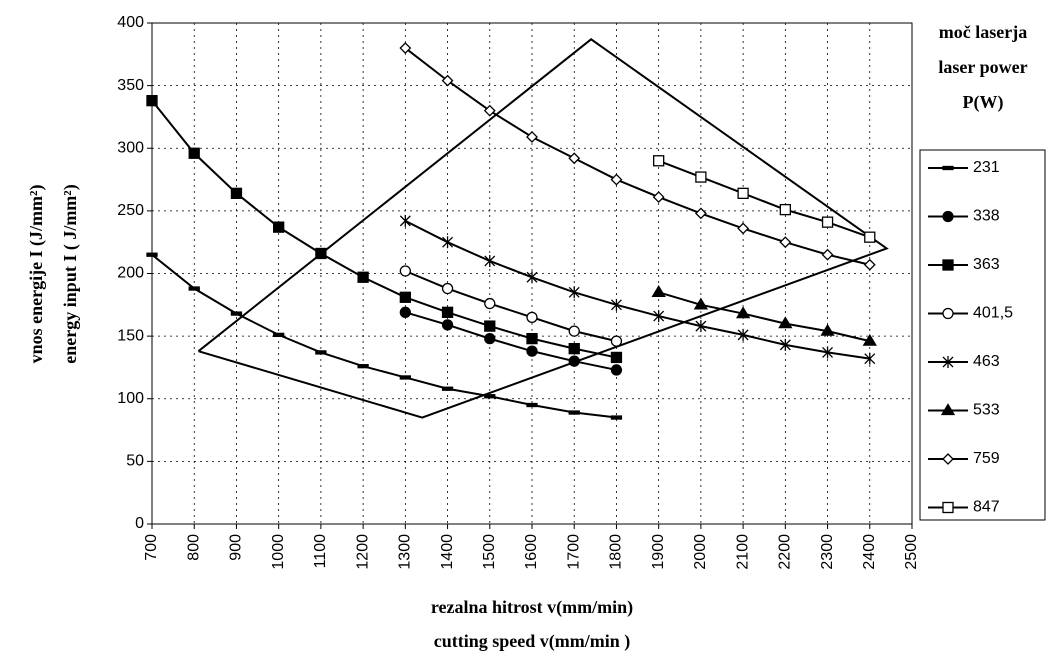  I want to click on x-tick-label: 2100, so click(742, 552).